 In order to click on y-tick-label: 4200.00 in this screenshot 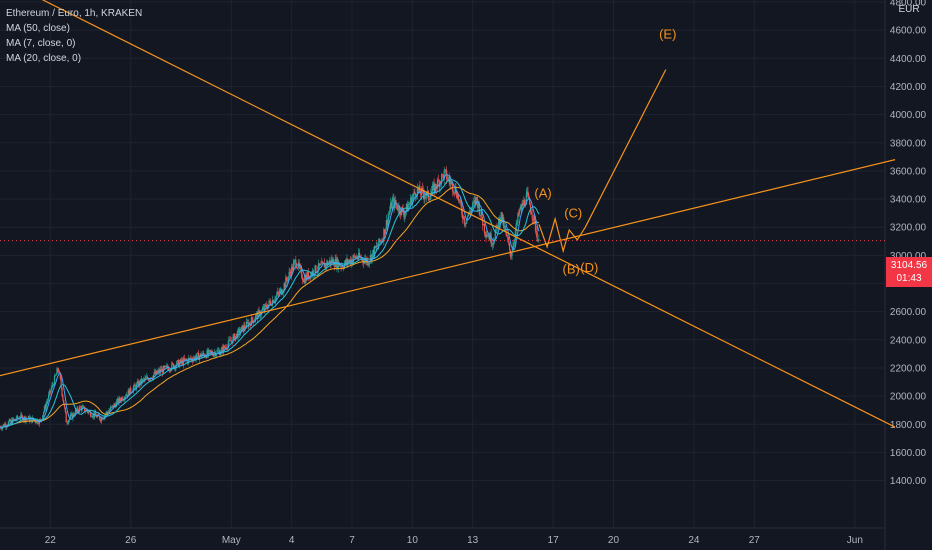, I will do `click(908, 87)`.